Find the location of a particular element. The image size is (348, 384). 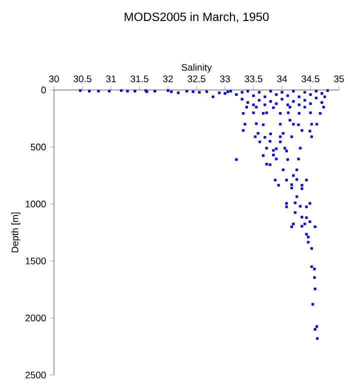

x-tick-label: 35 is located at coordinates (339, 78).